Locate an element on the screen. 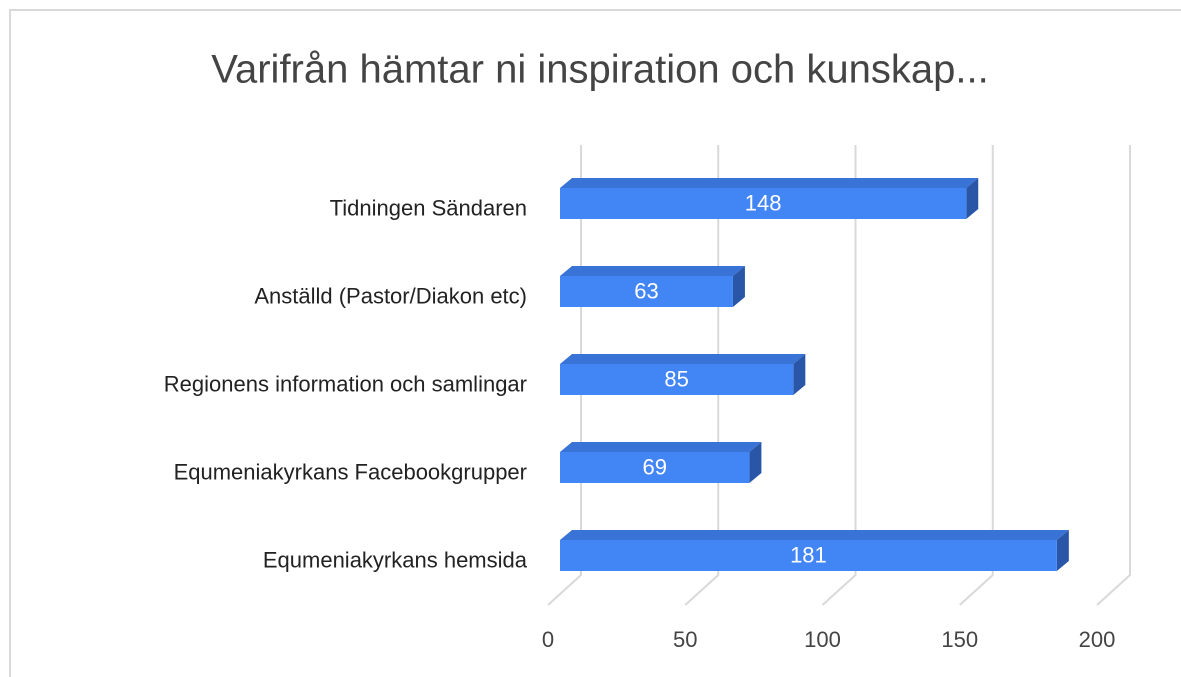 This screenshot has height=677, width=1181. value-label: 148 is located at coordinates (763, 202).